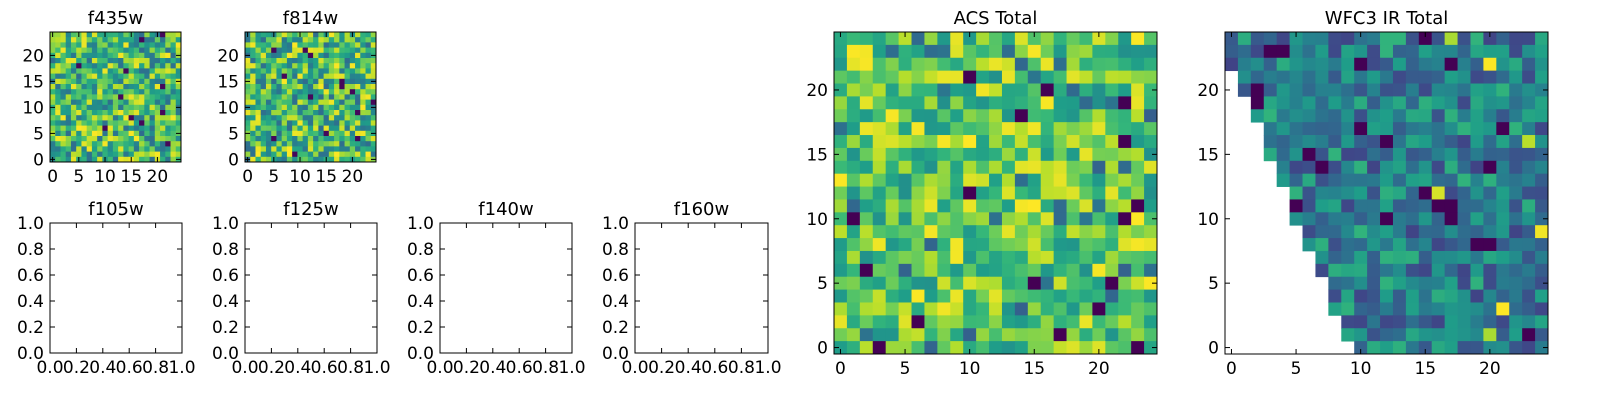 Image resolution: width=1600 pixels, height=400 pixels. I want to click on f435w-ytick-label: 10, so click(33, 108).